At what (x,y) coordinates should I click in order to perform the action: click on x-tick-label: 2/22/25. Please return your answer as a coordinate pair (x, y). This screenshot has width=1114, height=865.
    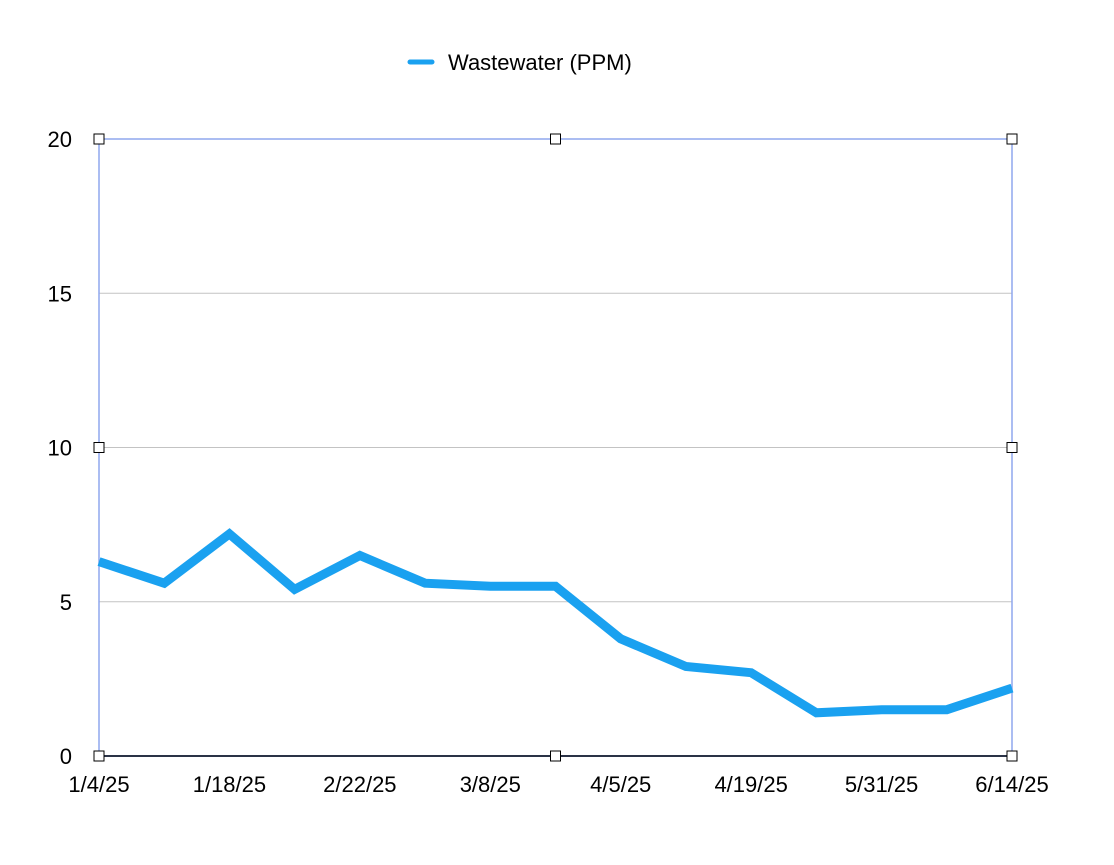
    Looking at the image, I should click on (359, 784).